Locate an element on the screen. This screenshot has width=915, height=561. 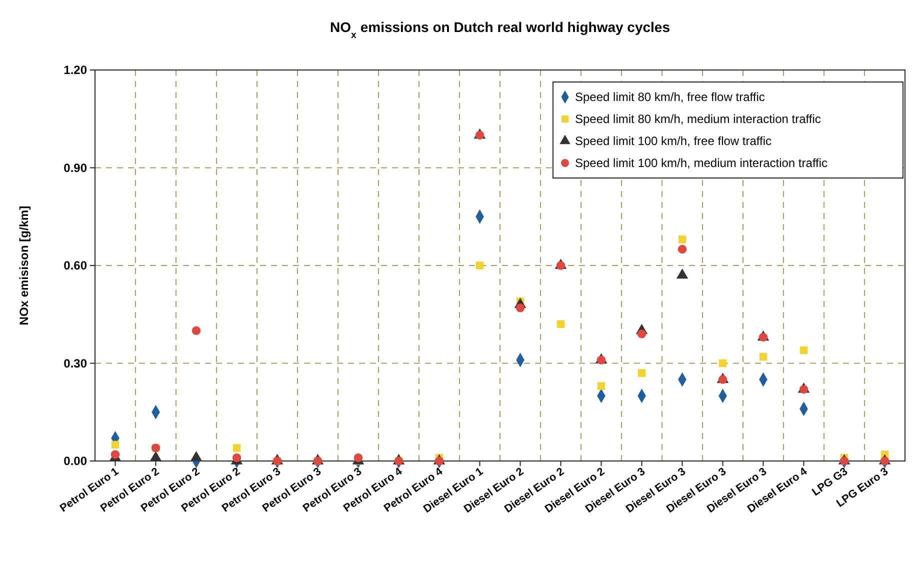
y-tick-label: 0.90 is located at coordinates (76, 167).